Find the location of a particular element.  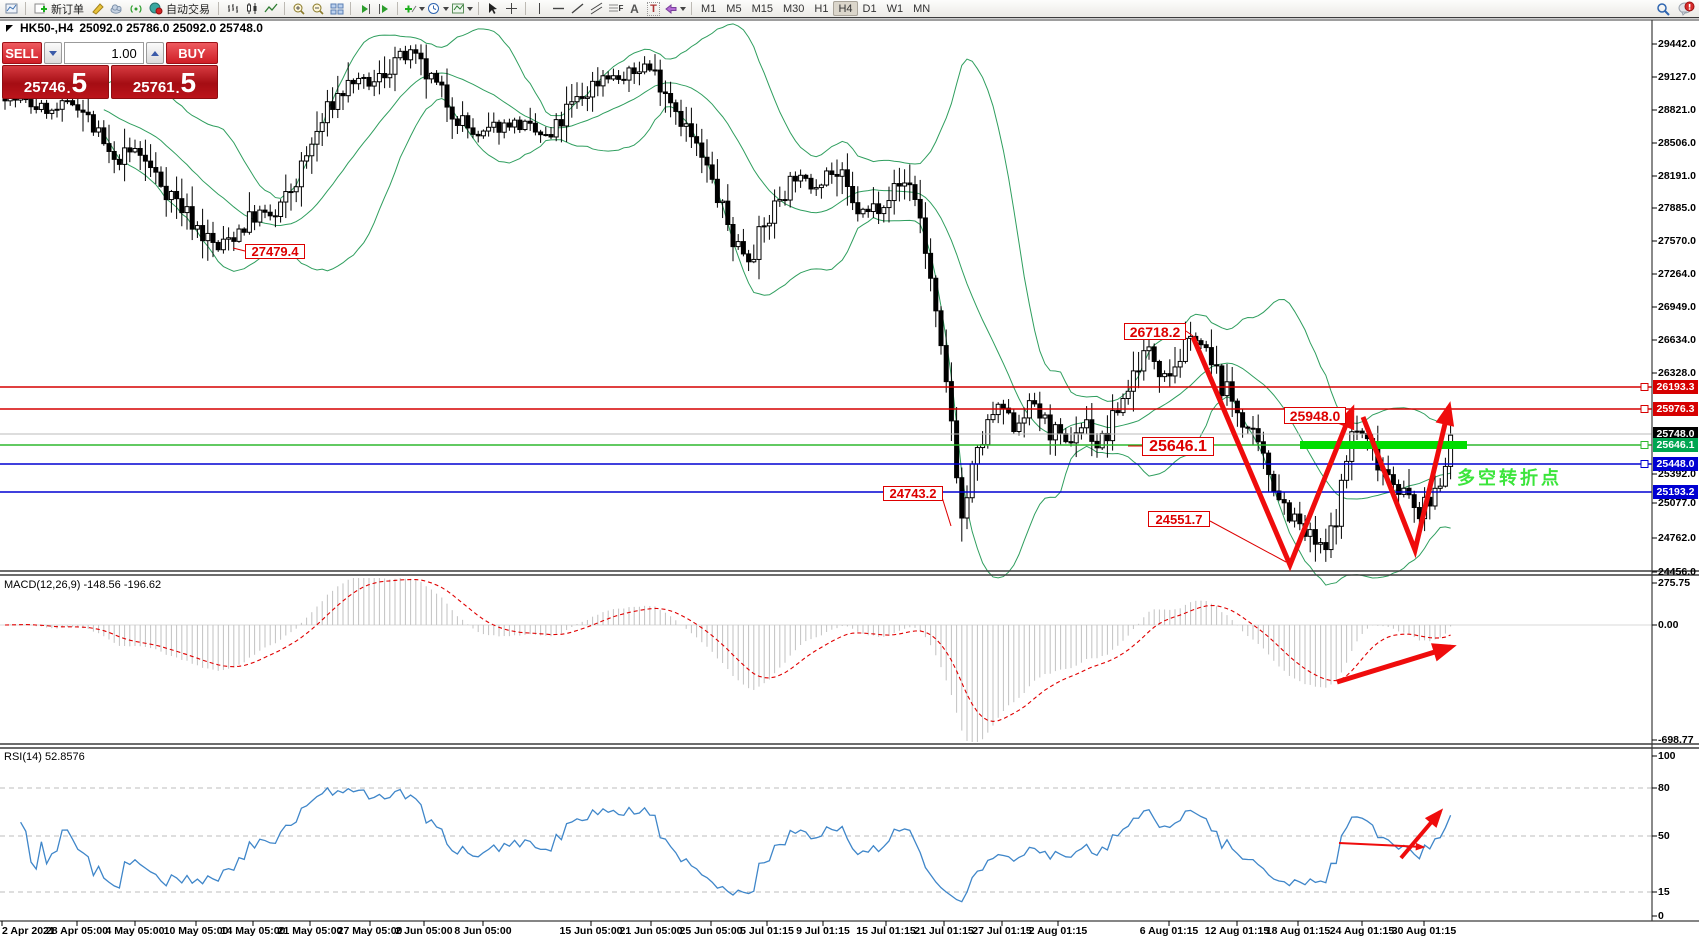

cloud-icon is located at coordinates (116, 8).